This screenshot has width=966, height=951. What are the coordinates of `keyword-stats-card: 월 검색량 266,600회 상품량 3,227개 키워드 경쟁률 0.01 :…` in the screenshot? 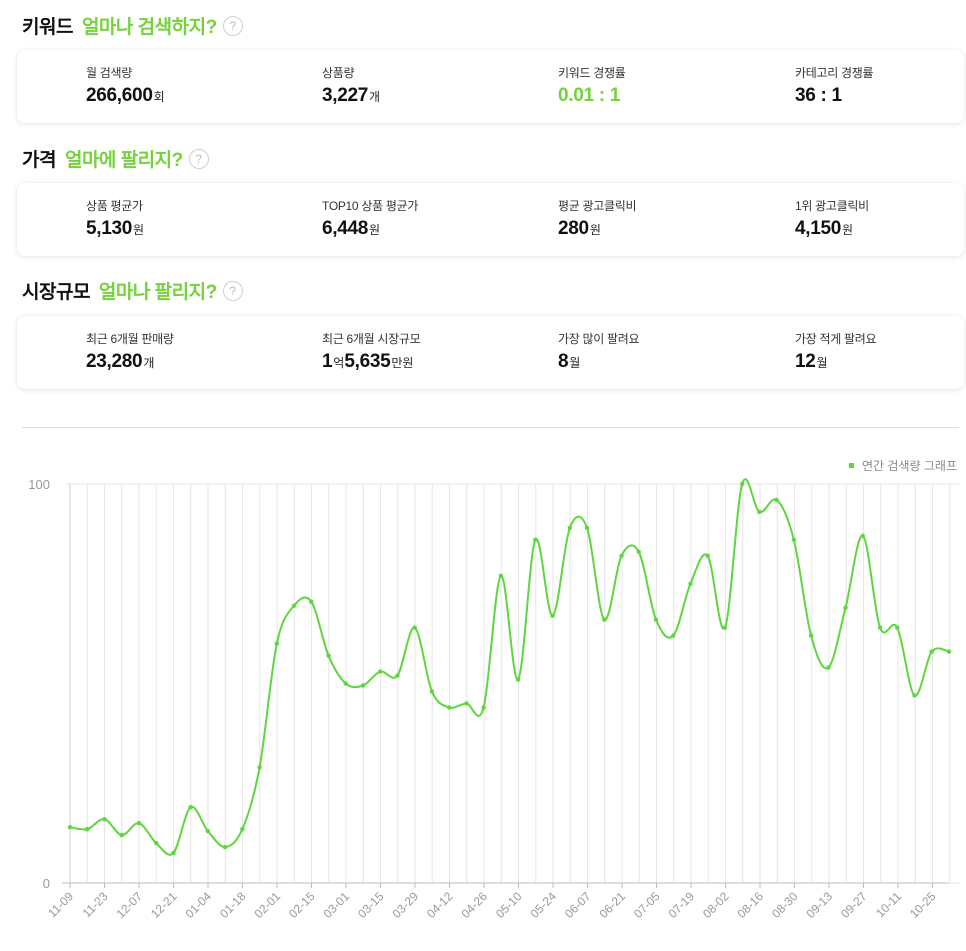 It's located at (490, 86).